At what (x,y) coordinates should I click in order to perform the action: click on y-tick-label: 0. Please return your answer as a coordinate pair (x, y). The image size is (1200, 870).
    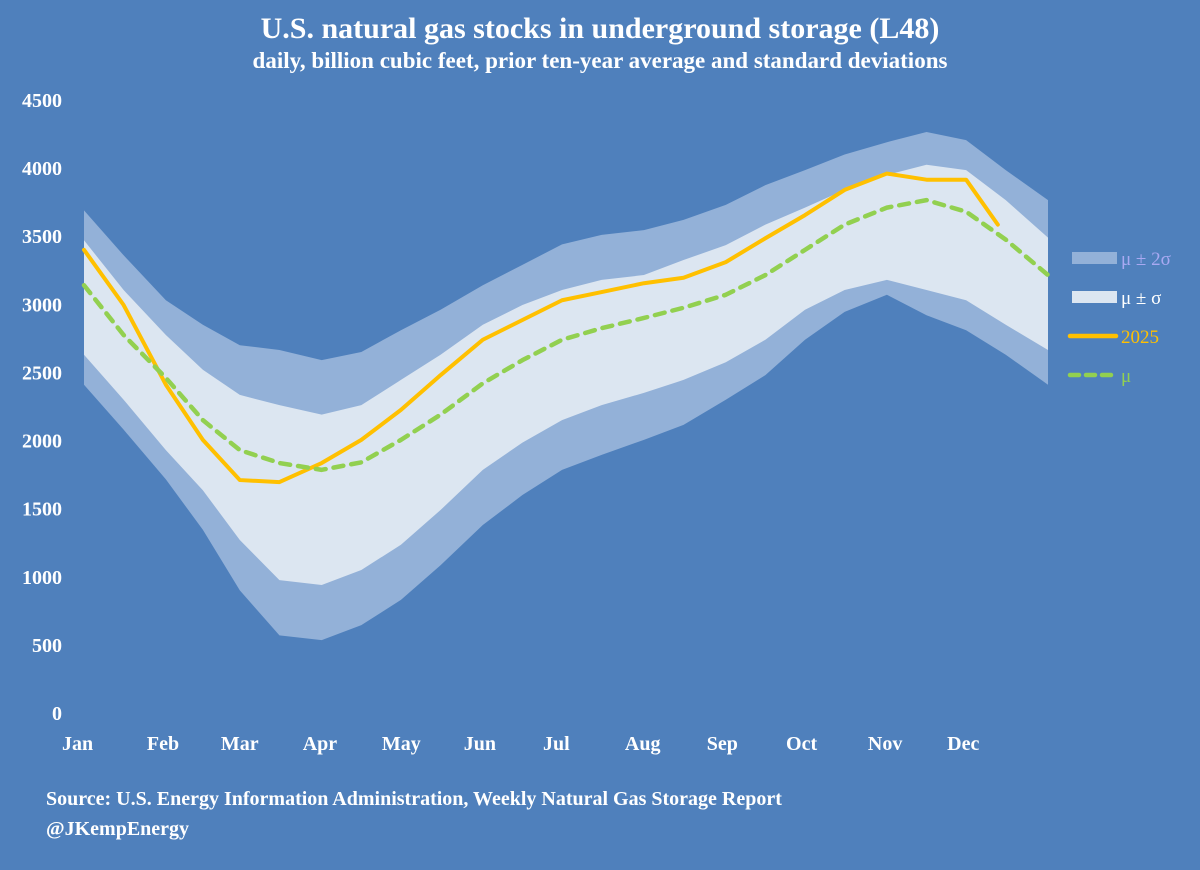
    Looking at the image, I should click on (57, 714).